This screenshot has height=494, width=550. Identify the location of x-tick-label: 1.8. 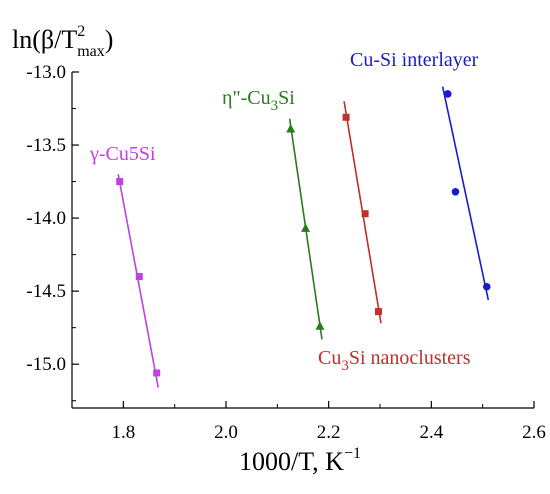
(123, 432).